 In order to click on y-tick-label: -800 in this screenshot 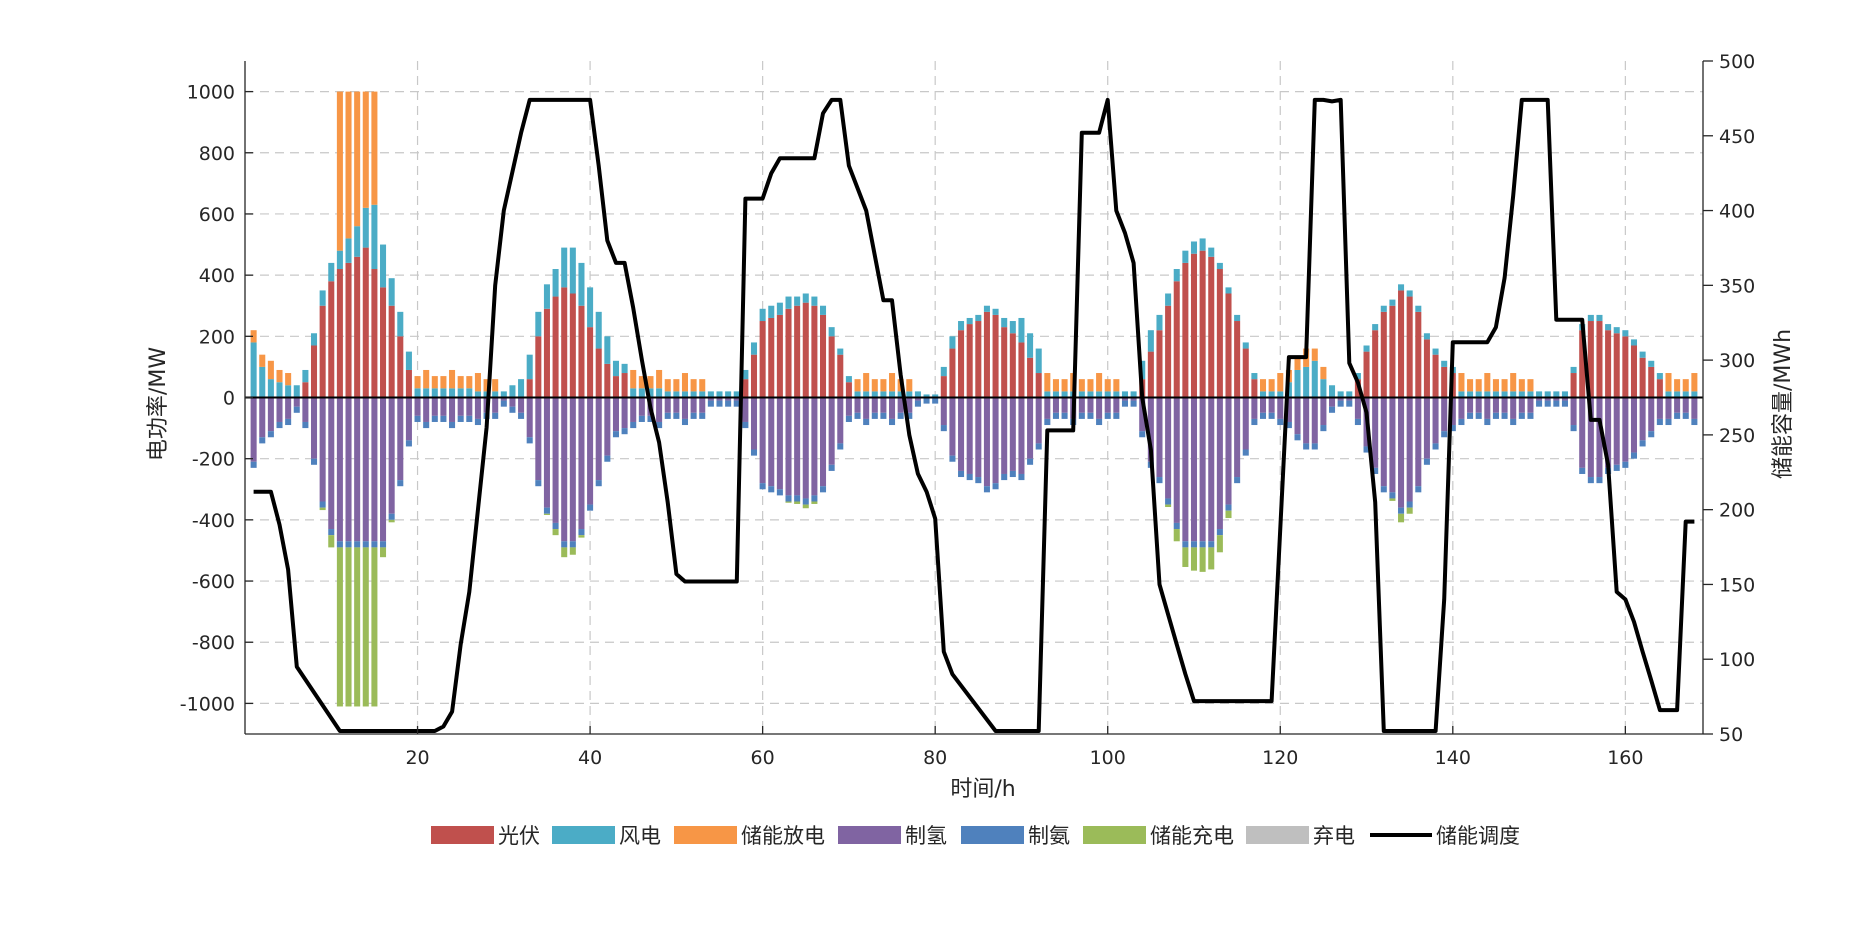, I will do `click(213, 643)`.